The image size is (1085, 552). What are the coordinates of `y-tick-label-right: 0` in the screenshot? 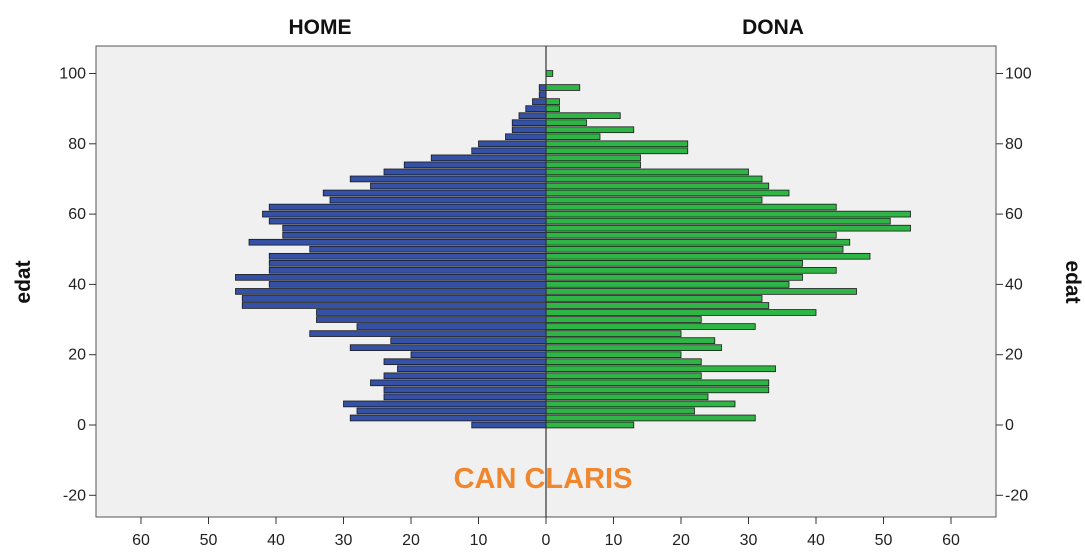 It's located at (1009, 425).